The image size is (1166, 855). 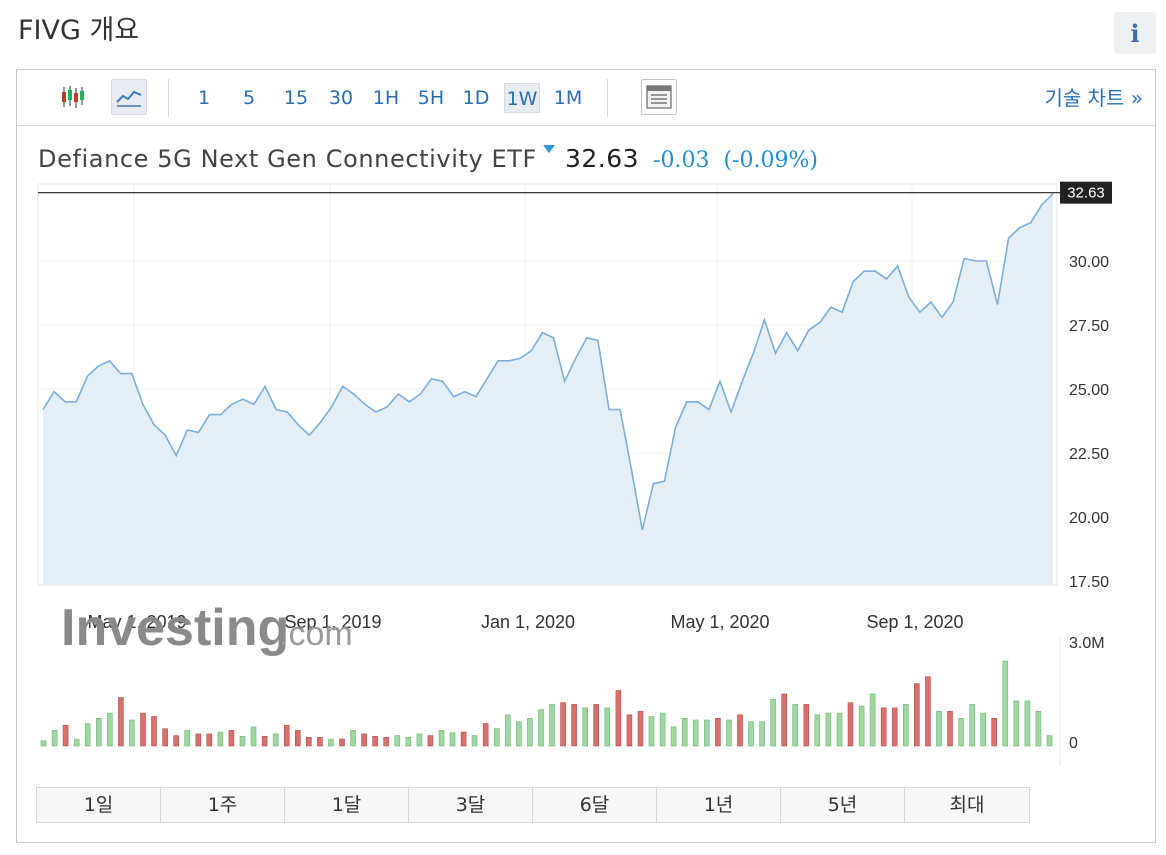 What do you see at coordinates (296, 98) in the screenshot?
I see `timeframe-15: 15` at bounding box center [296, 98].